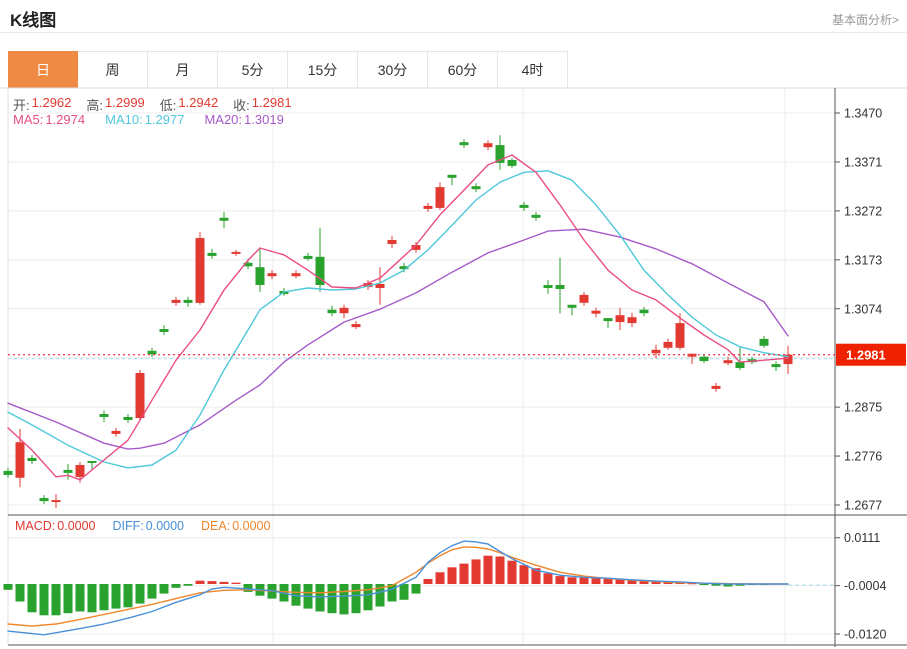 Image resolution: width=907 pixels, height=649 pixels. What do you see at coordinates (251, 526) in the screenshot?
I see `dea-value: 0.0000` at bounding box center [251, 526].